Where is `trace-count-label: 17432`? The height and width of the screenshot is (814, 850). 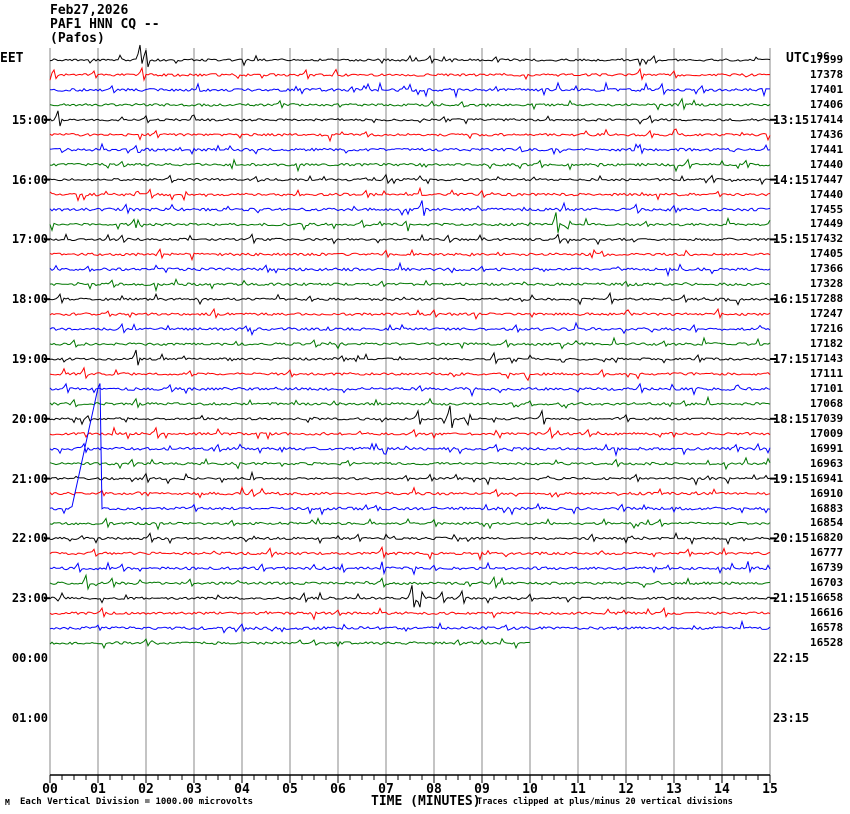 trace-count-label: 17432 is located at coordinates (827, 239).